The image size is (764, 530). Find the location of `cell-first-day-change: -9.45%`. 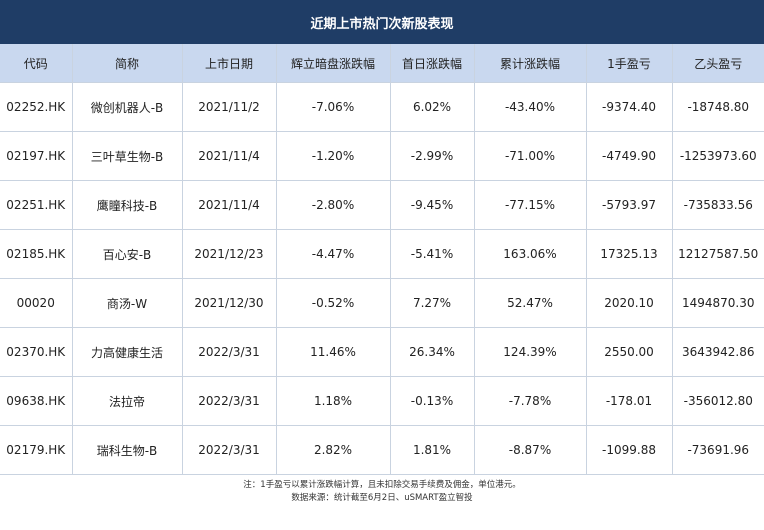

cell-first-day-change: -9.45% is located at coordinates (432, 205).